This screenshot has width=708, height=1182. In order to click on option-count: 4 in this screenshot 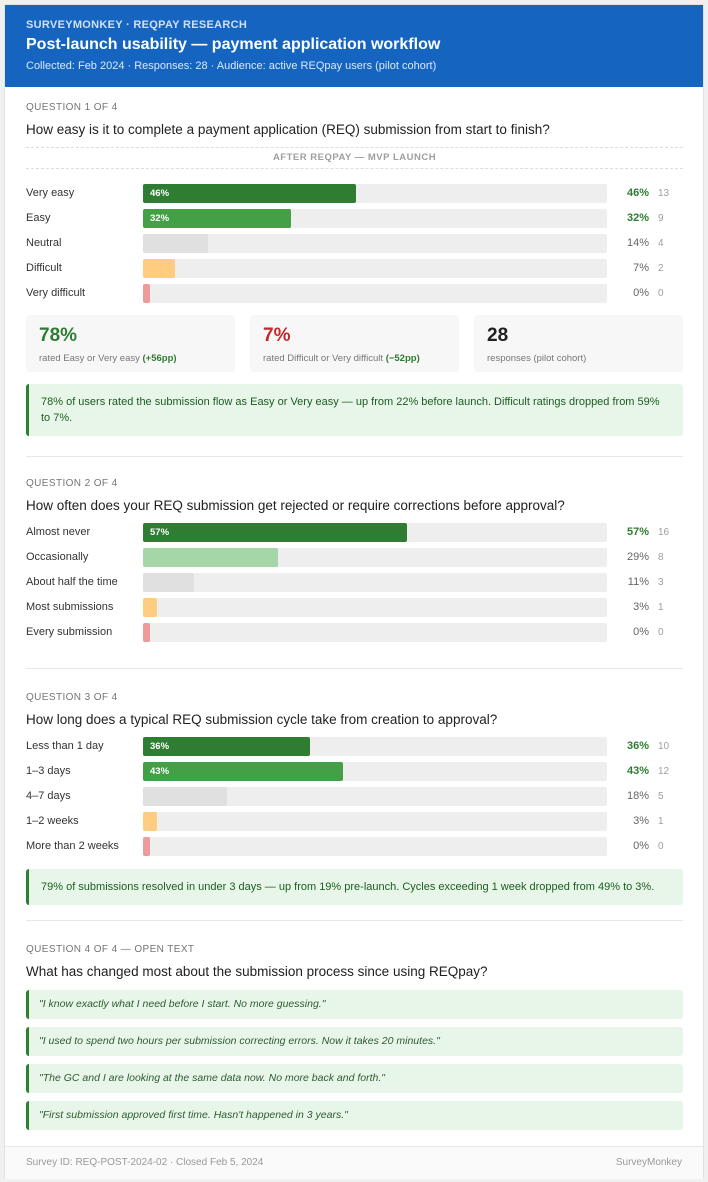, I will do `click(661, 243)`.